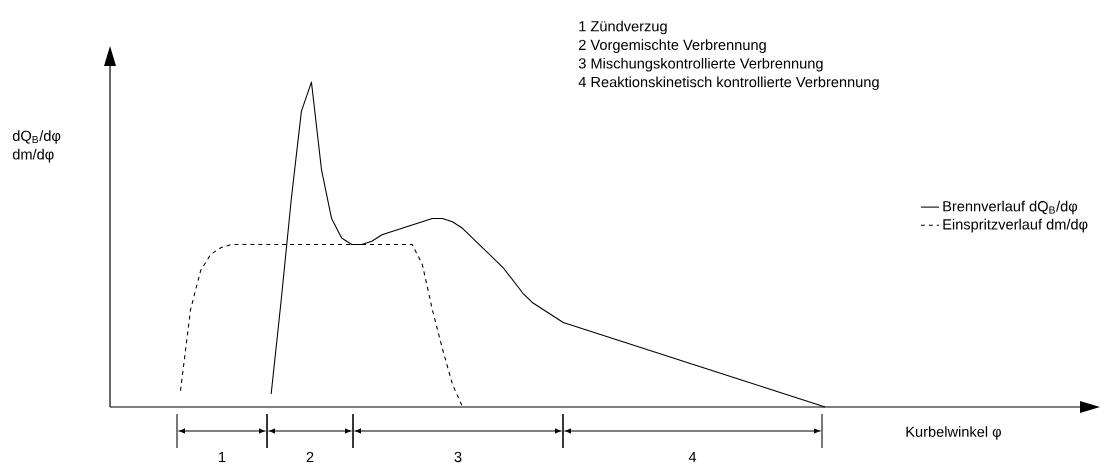  What do you see at coordinates (222, 456) in the screenshot?
I see `text: 1` at bounding box center [222, 456].